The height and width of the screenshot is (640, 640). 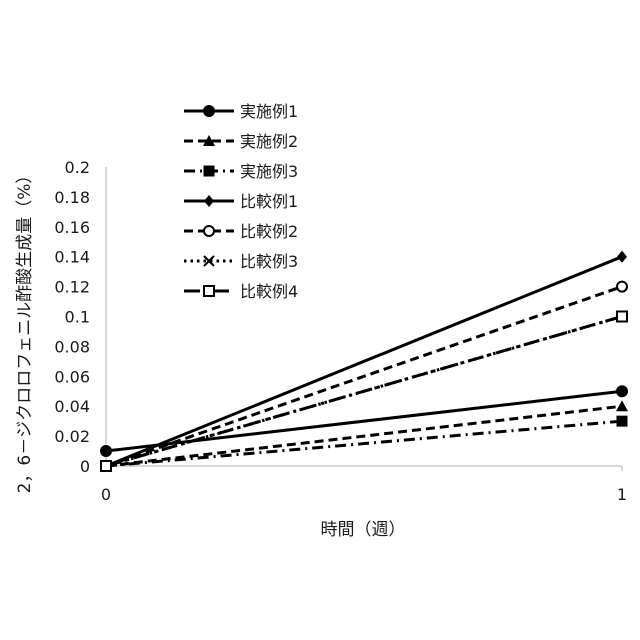 What do you see at coordinates (72, 436) in the screenshot?
I see `y-tick-label: 0.02` at bounding box center [72, 436].